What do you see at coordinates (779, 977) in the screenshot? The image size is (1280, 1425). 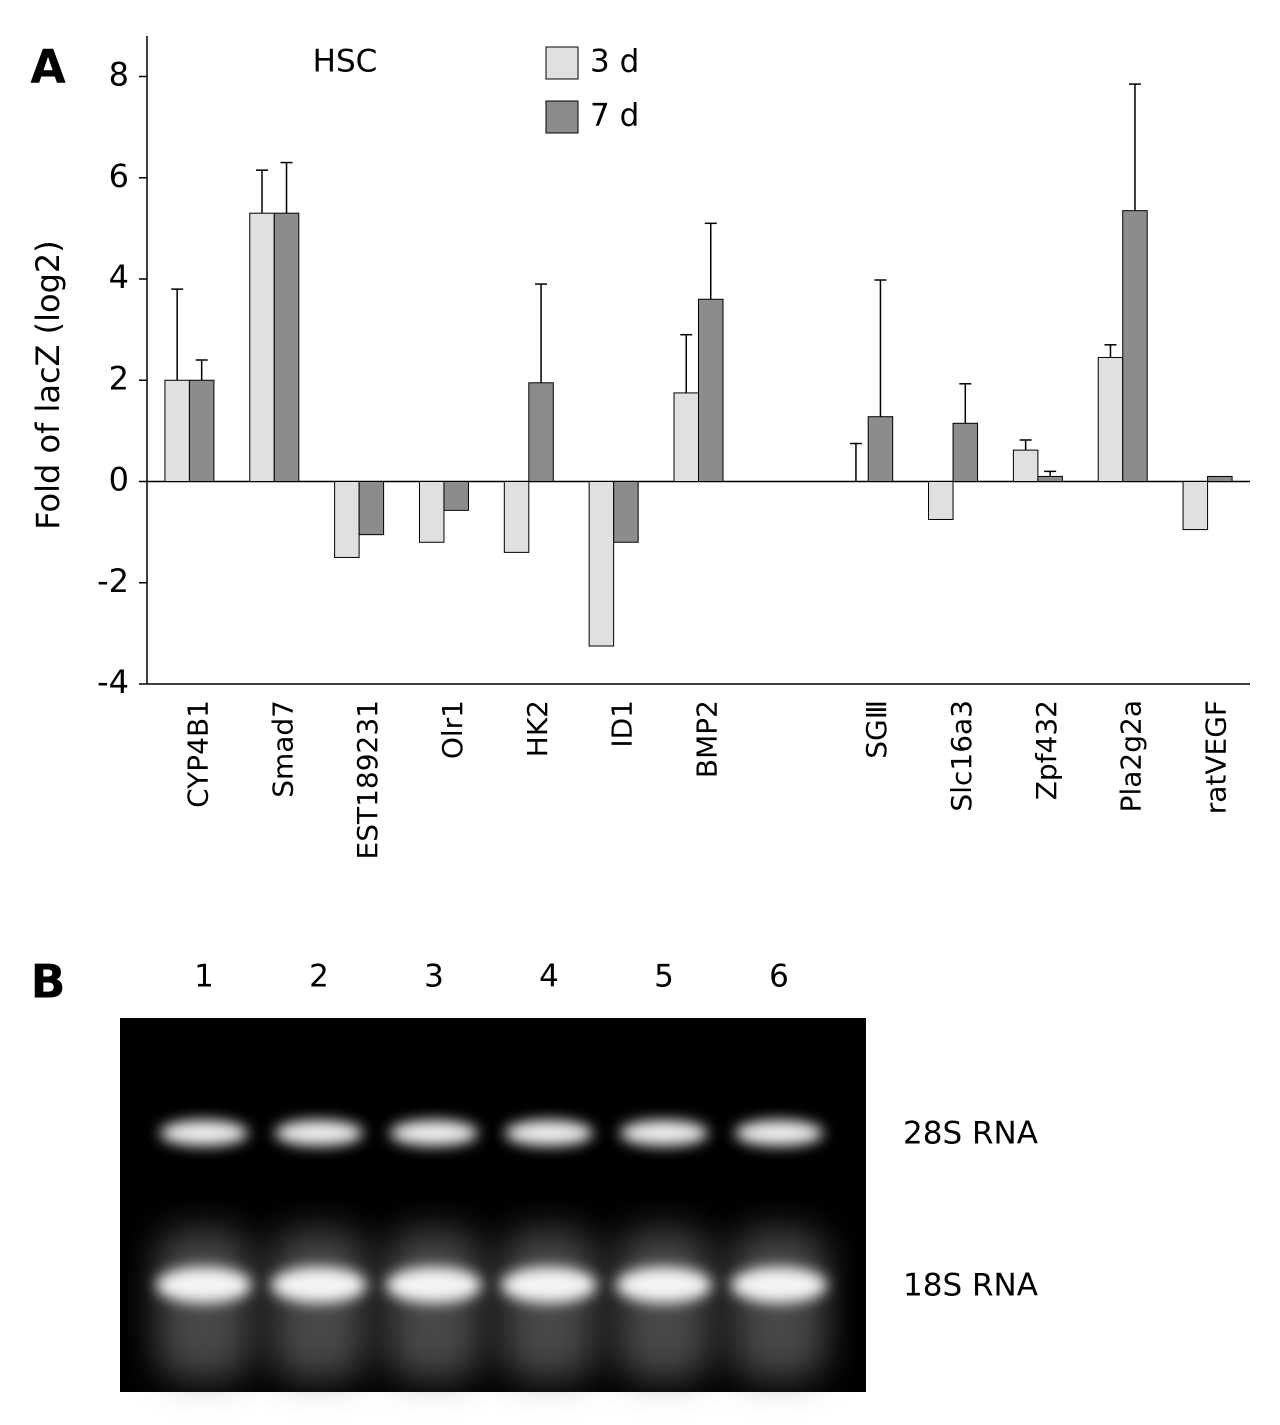 I see `lane-label: 6` at bounding box center [779, 977].